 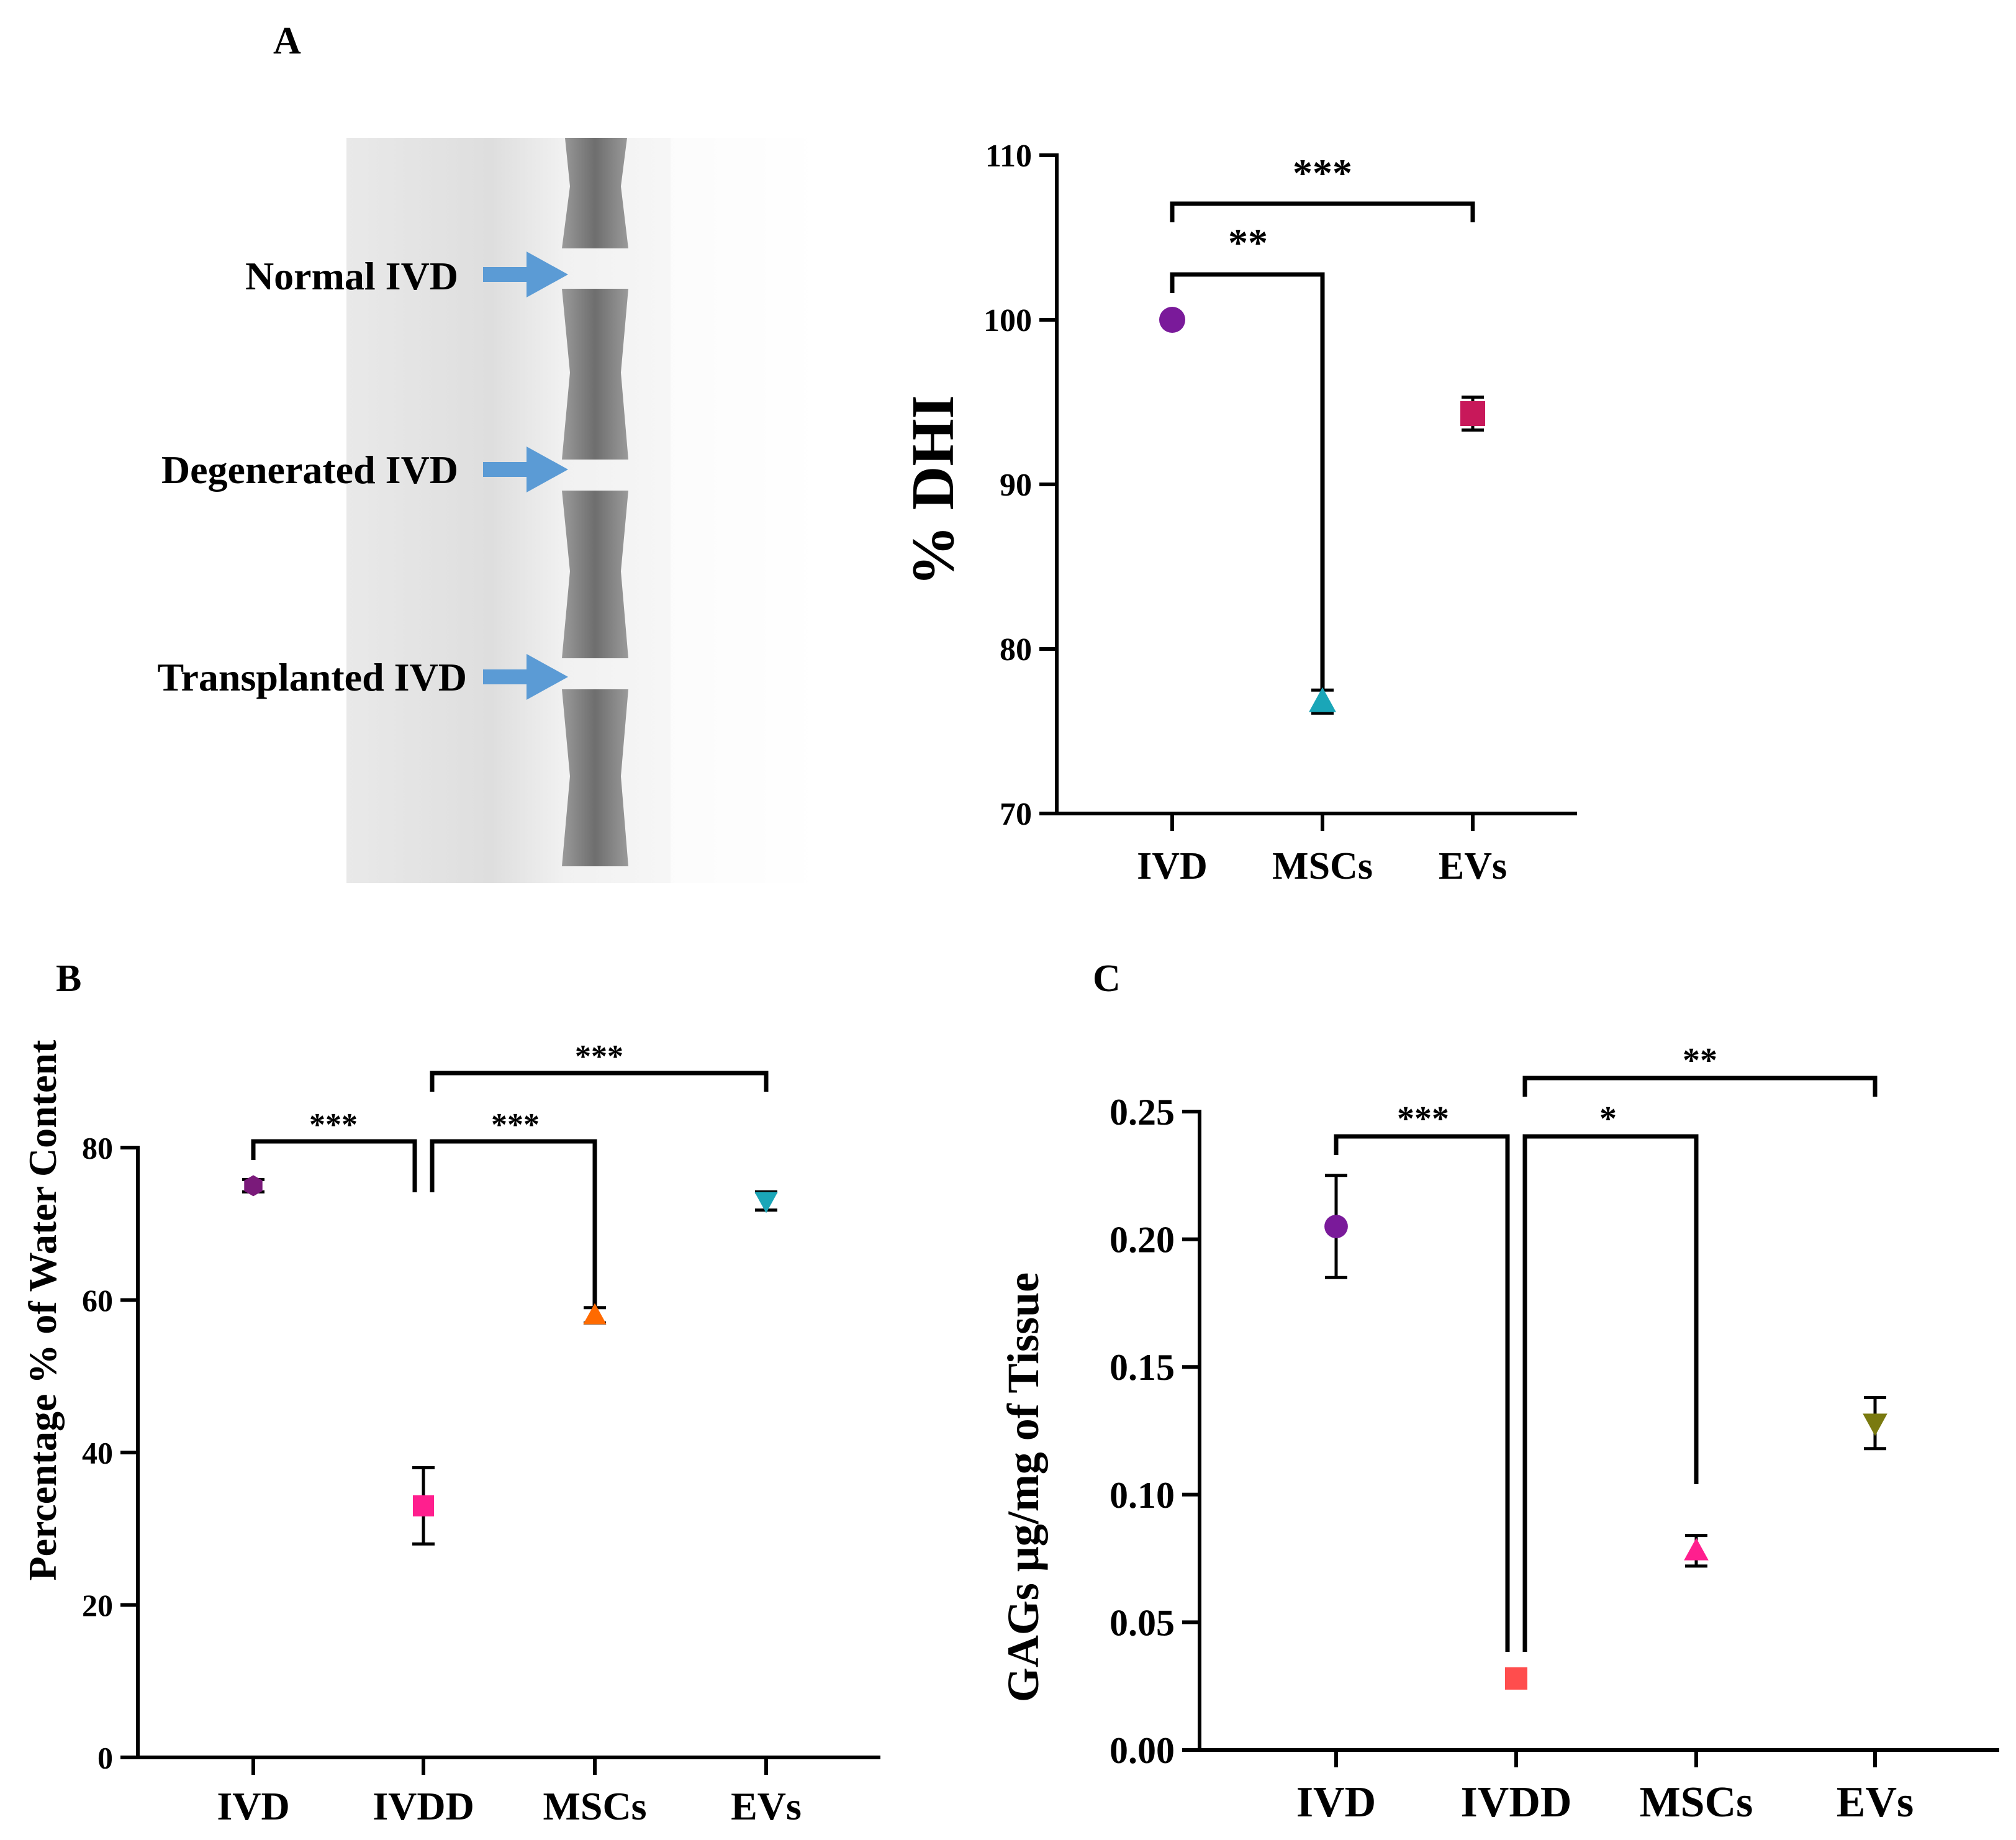 What do you see at coordinates (42, 1310) in the screenshot?
I see `y-axis-title: Percentage % of Water Content` at bounding box center [42, 1310].